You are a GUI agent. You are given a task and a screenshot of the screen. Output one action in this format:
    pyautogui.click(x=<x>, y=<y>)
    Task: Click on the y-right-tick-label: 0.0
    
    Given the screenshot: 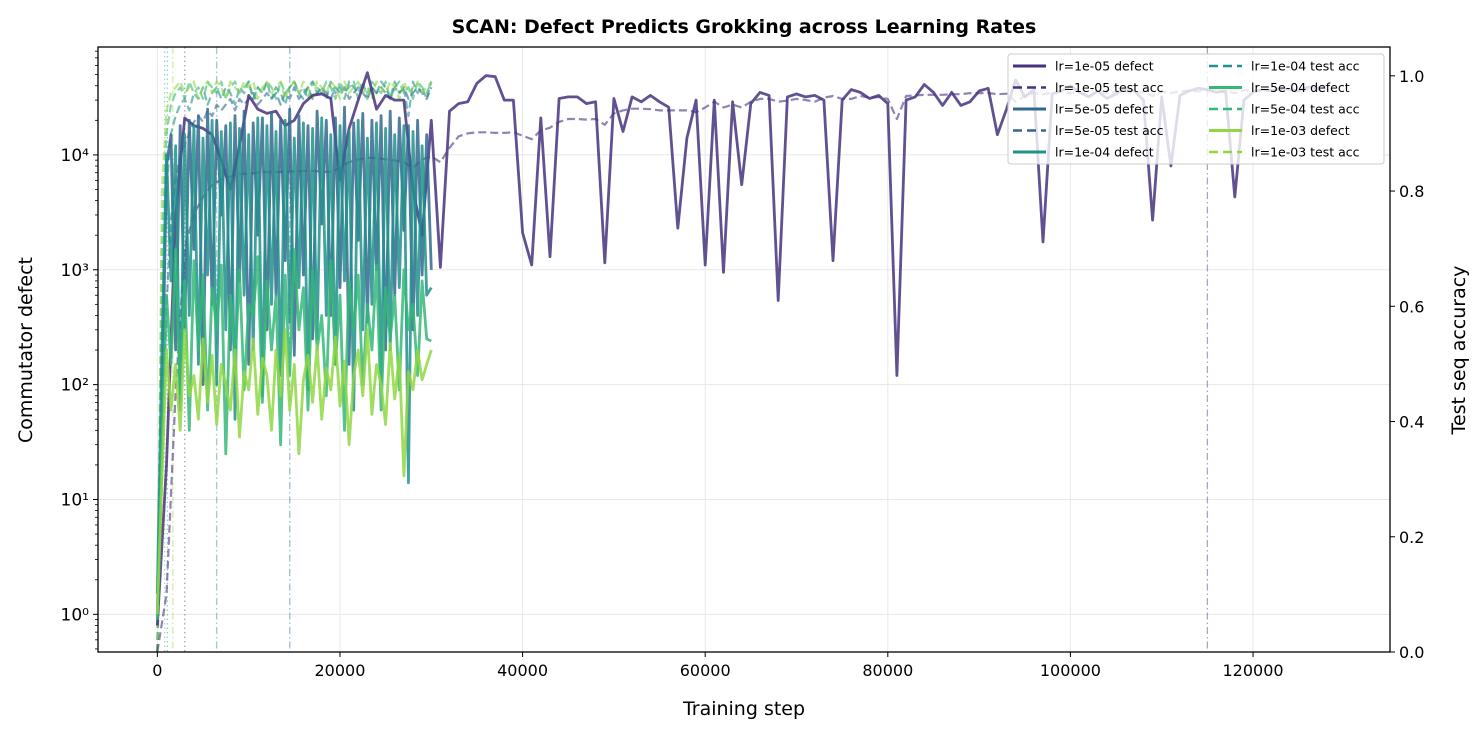 What is the action you would take?
    pyautogui.click(x=1411, y=652)
    